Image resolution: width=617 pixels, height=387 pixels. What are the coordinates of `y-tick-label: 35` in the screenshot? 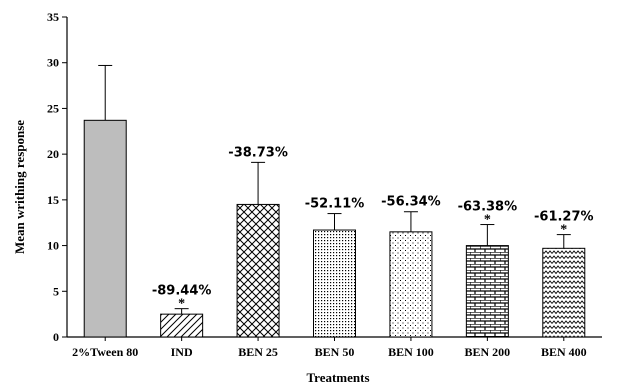 It's located at (53, 17).